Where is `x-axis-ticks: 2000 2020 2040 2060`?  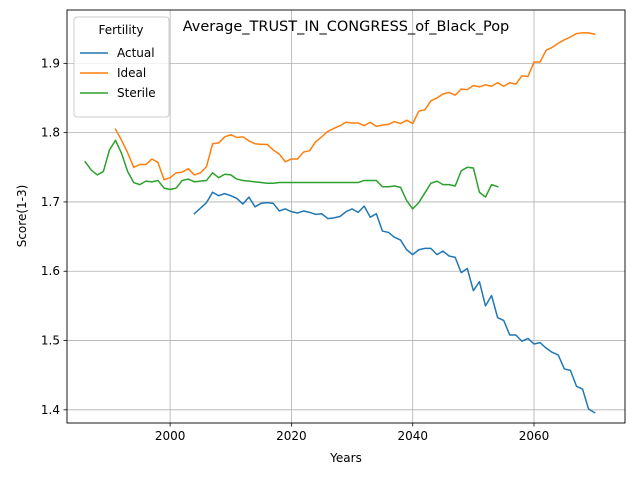
x-axis-ticks: 2000 2020 2040 2060 is located at coordinates (352, 433).